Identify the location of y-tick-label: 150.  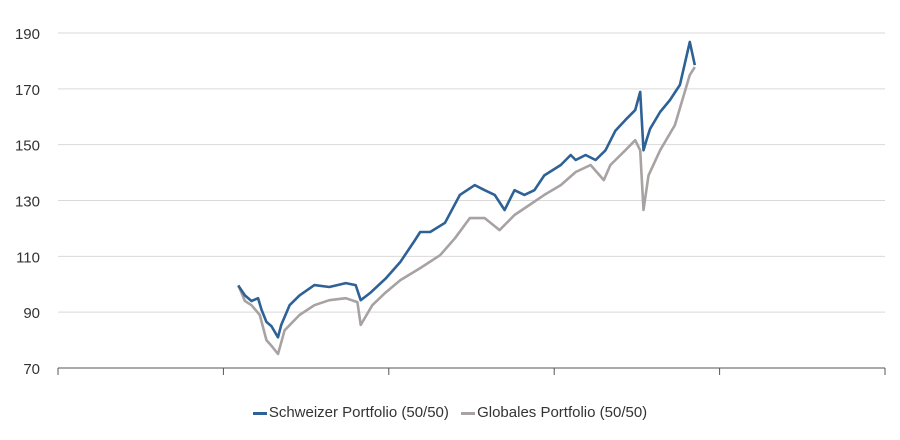
(27, 146).